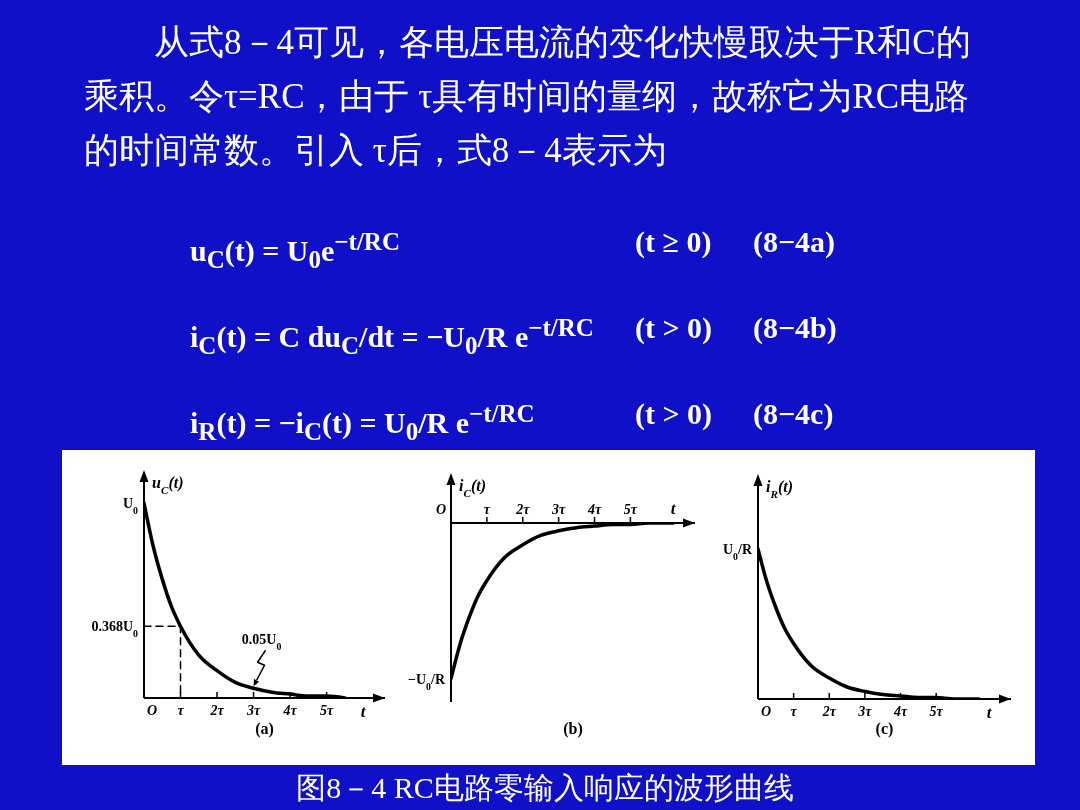 The image size is (1080, 810). I want to click on text: i$_{R}$(t) = −i$_{C}$(t) = U$_{0}$/R e$^{−t/RC}$, so click(363, 423).